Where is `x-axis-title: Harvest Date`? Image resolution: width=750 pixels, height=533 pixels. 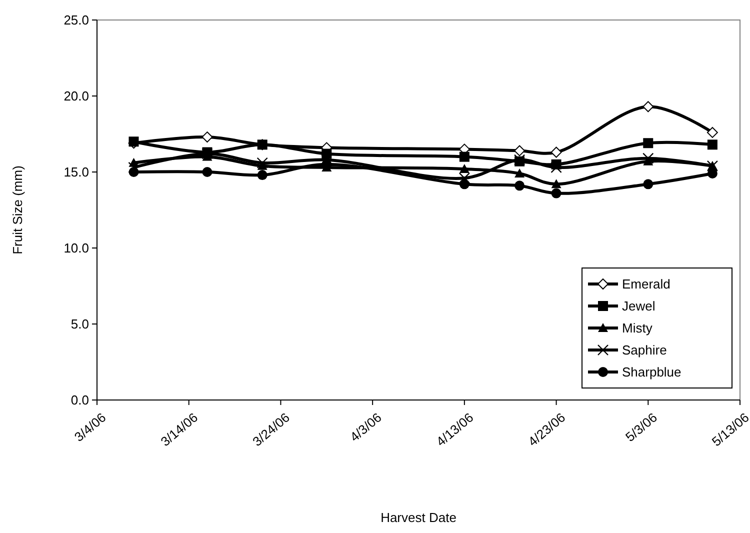
x-axis-title: Harvest Date is located at coordinates (418, 517).